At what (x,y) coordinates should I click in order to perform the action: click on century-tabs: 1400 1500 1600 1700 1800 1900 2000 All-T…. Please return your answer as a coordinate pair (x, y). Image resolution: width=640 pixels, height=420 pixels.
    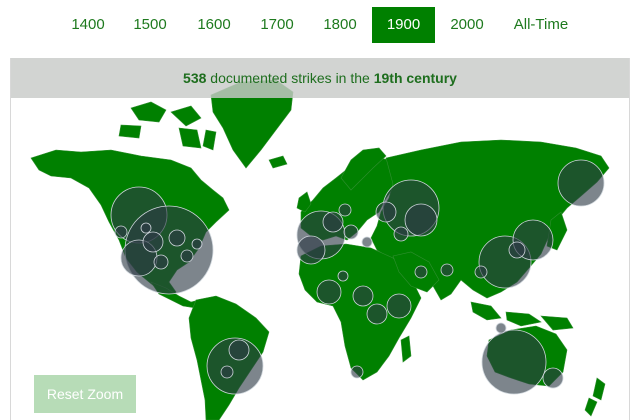
    Looking at the image, I should click on (320, 25).